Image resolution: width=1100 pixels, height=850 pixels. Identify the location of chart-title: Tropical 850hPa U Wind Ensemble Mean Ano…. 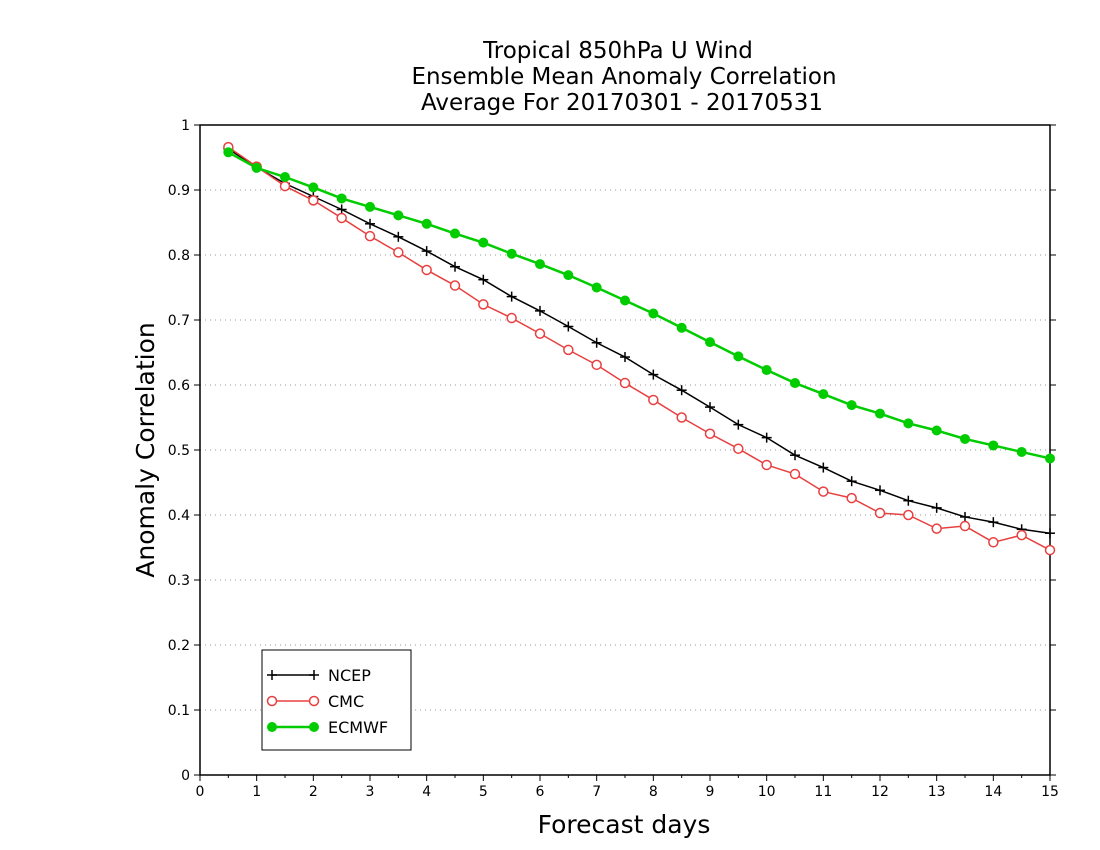
(623, 77).